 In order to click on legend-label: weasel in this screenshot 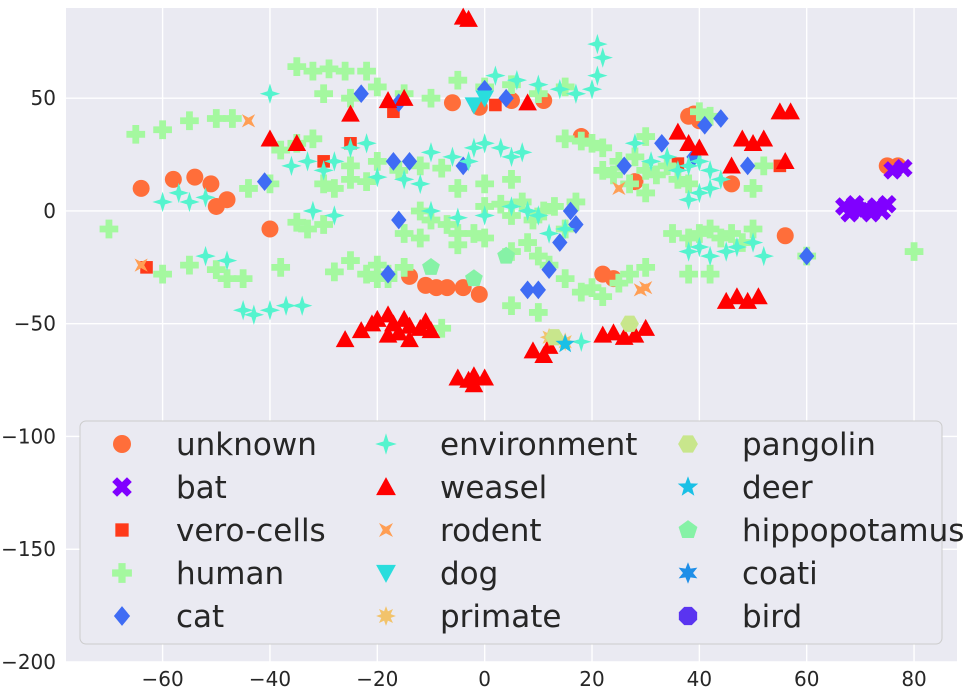, I will do `click(493, 488)`.